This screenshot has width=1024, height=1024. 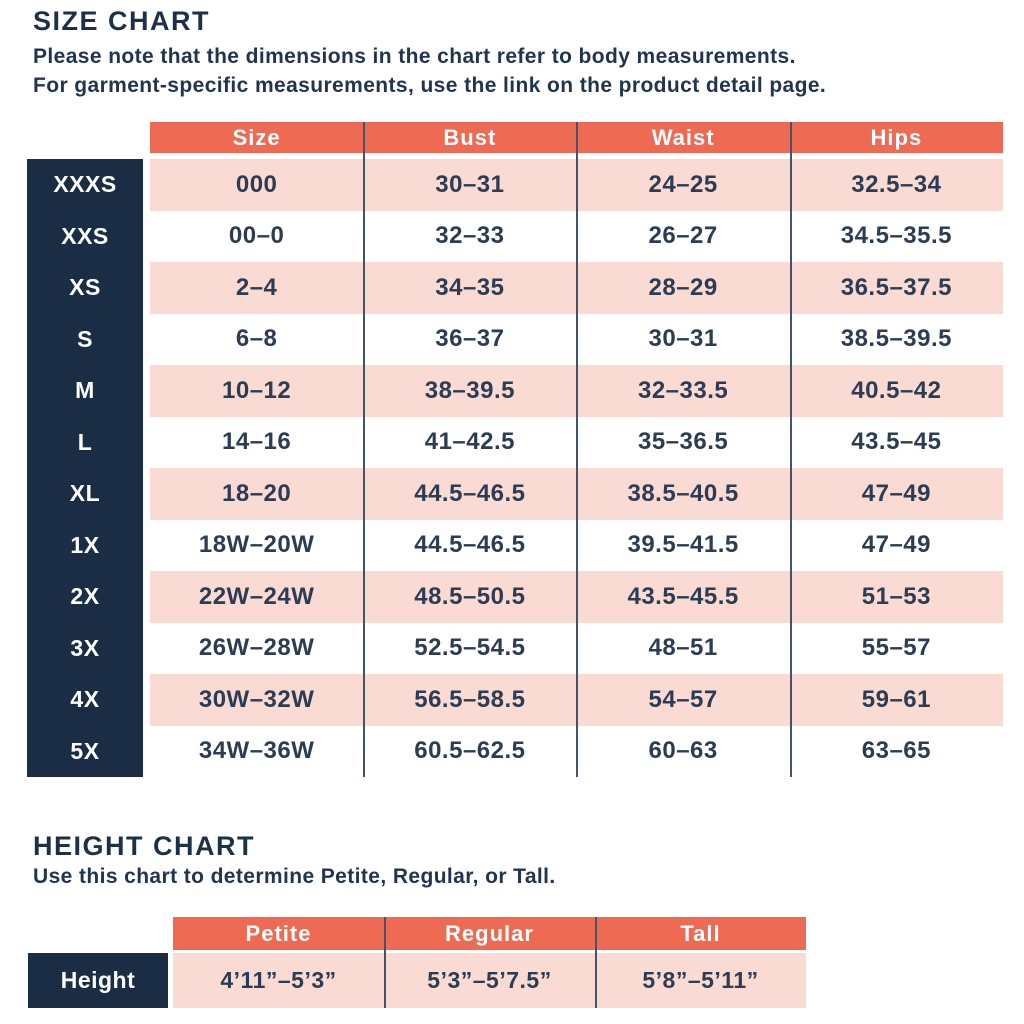 What do you see at coordinates (85, 338) in the screenshot?
I see `size-row-label-s: S` at bounding box center [85, 338].